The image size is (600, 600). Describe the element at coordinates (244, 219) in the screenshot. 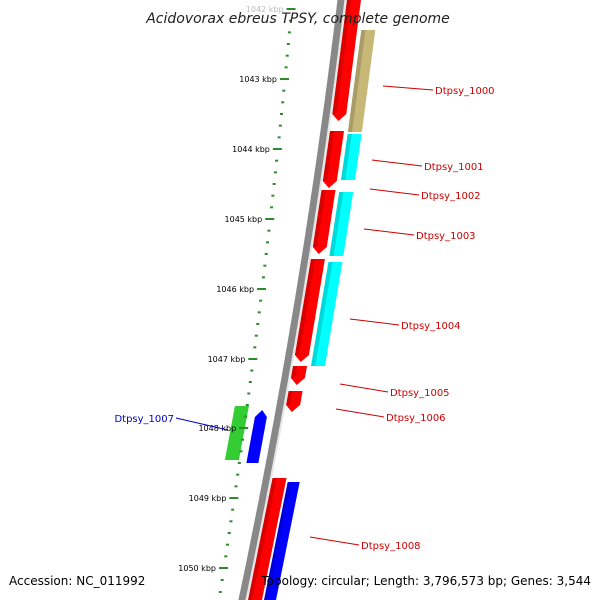

I see `tick-label: 1045 kbp` at that location.